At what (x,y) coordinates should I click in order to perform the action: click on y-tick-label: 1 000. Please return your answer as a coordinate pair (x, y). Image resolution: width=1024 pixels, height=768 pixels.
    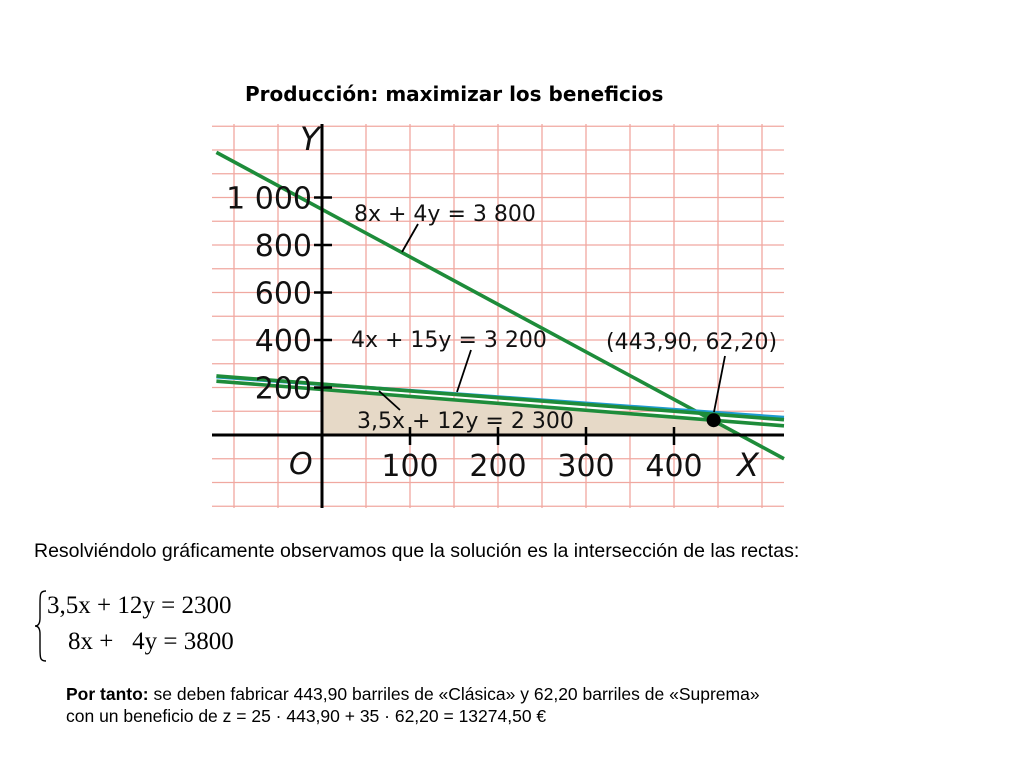
    Looking at the image, I should click on (269, 199).